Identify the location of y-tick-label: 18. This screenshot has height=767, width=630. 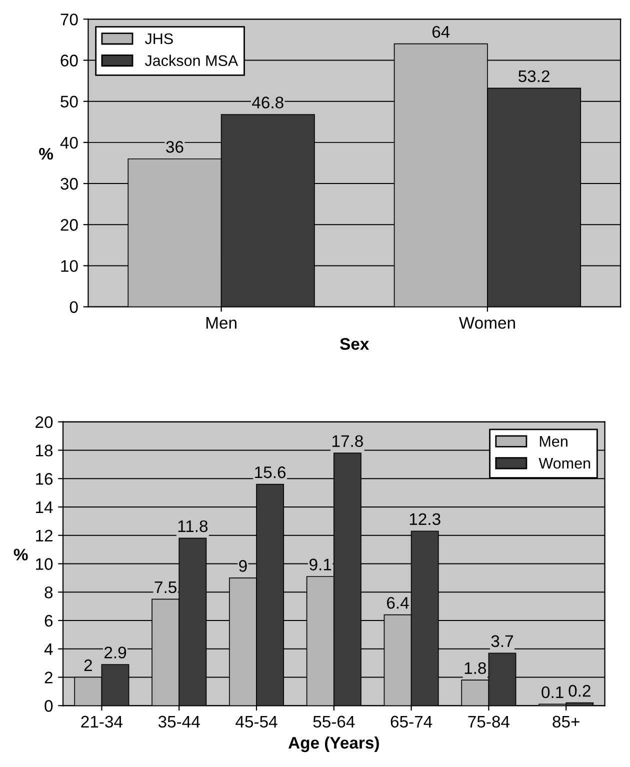
(44, 450).